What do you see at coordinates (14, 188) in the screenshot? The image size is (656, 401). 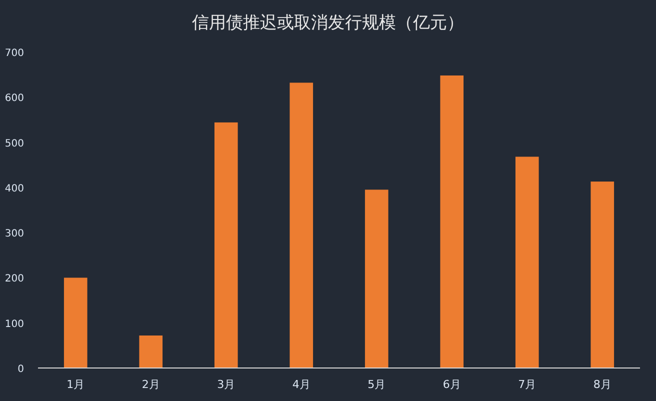 I see `y-tick-label: 400` at bounding box center [14, 188].